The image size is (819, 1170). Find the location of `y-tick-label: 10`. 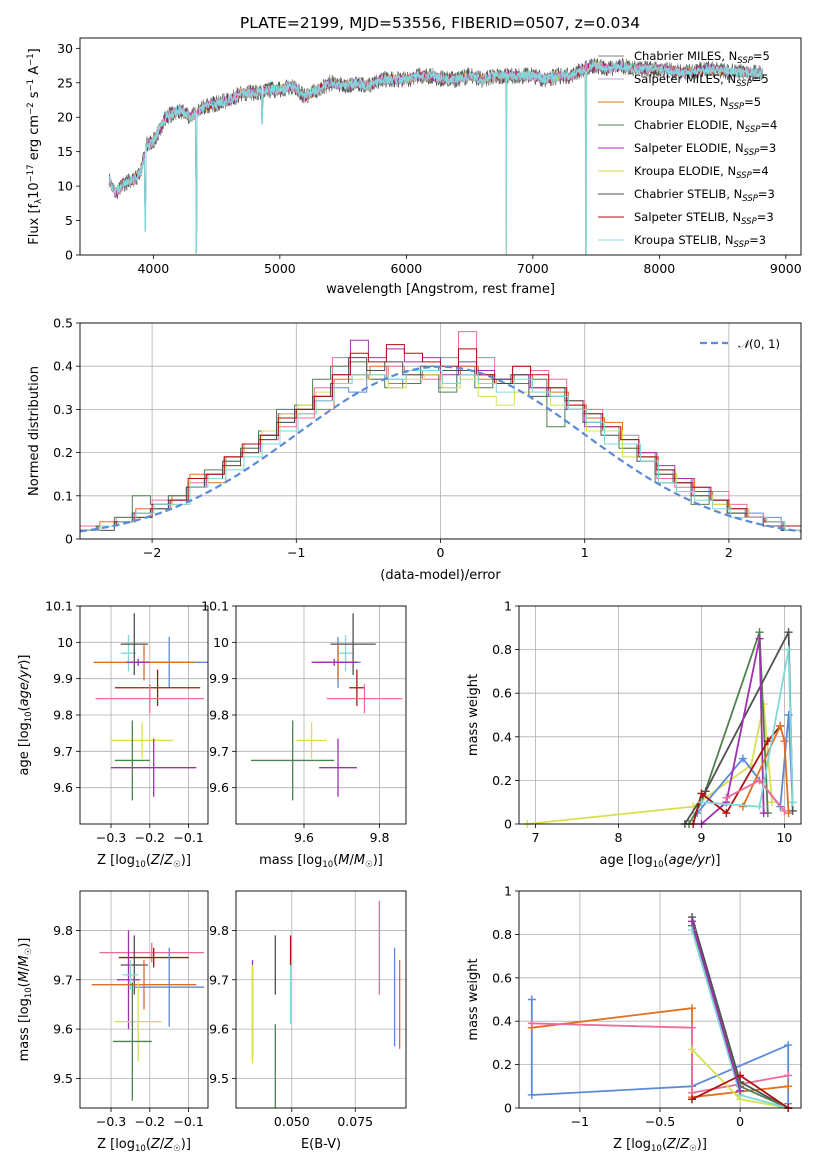

y-tick-label: 10 is located at coordinates (65, 642).